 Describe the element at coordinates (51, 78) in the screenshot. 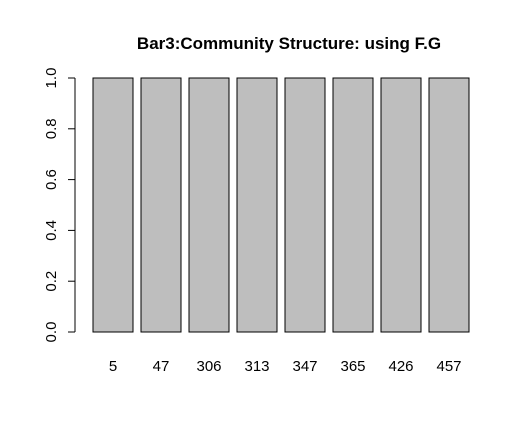

I see `y-tick-label: 1.0` at that location.